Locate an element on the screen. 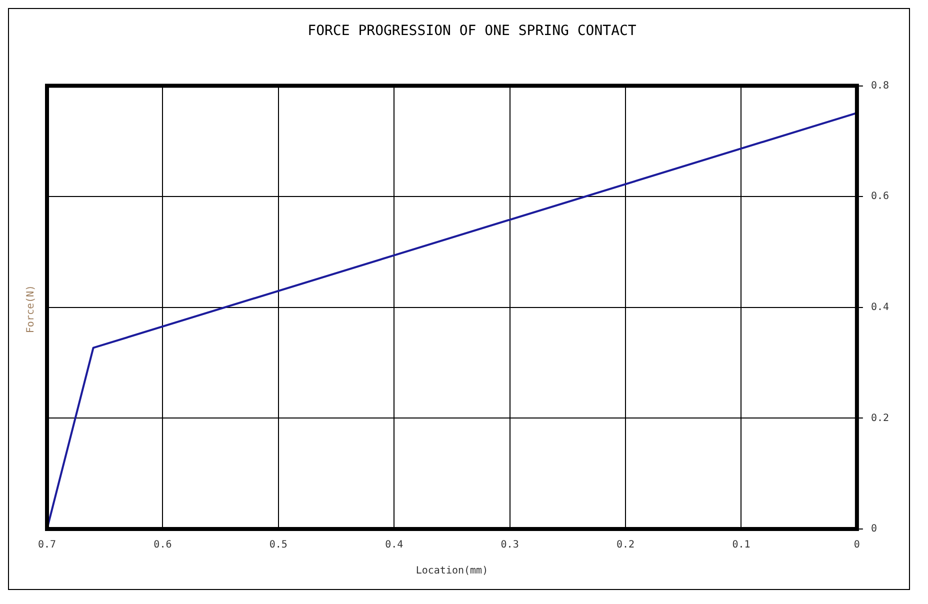 This screenshot has width=928, height=604. x-tick-label: 0.7 is located at coordinates (47, 545).